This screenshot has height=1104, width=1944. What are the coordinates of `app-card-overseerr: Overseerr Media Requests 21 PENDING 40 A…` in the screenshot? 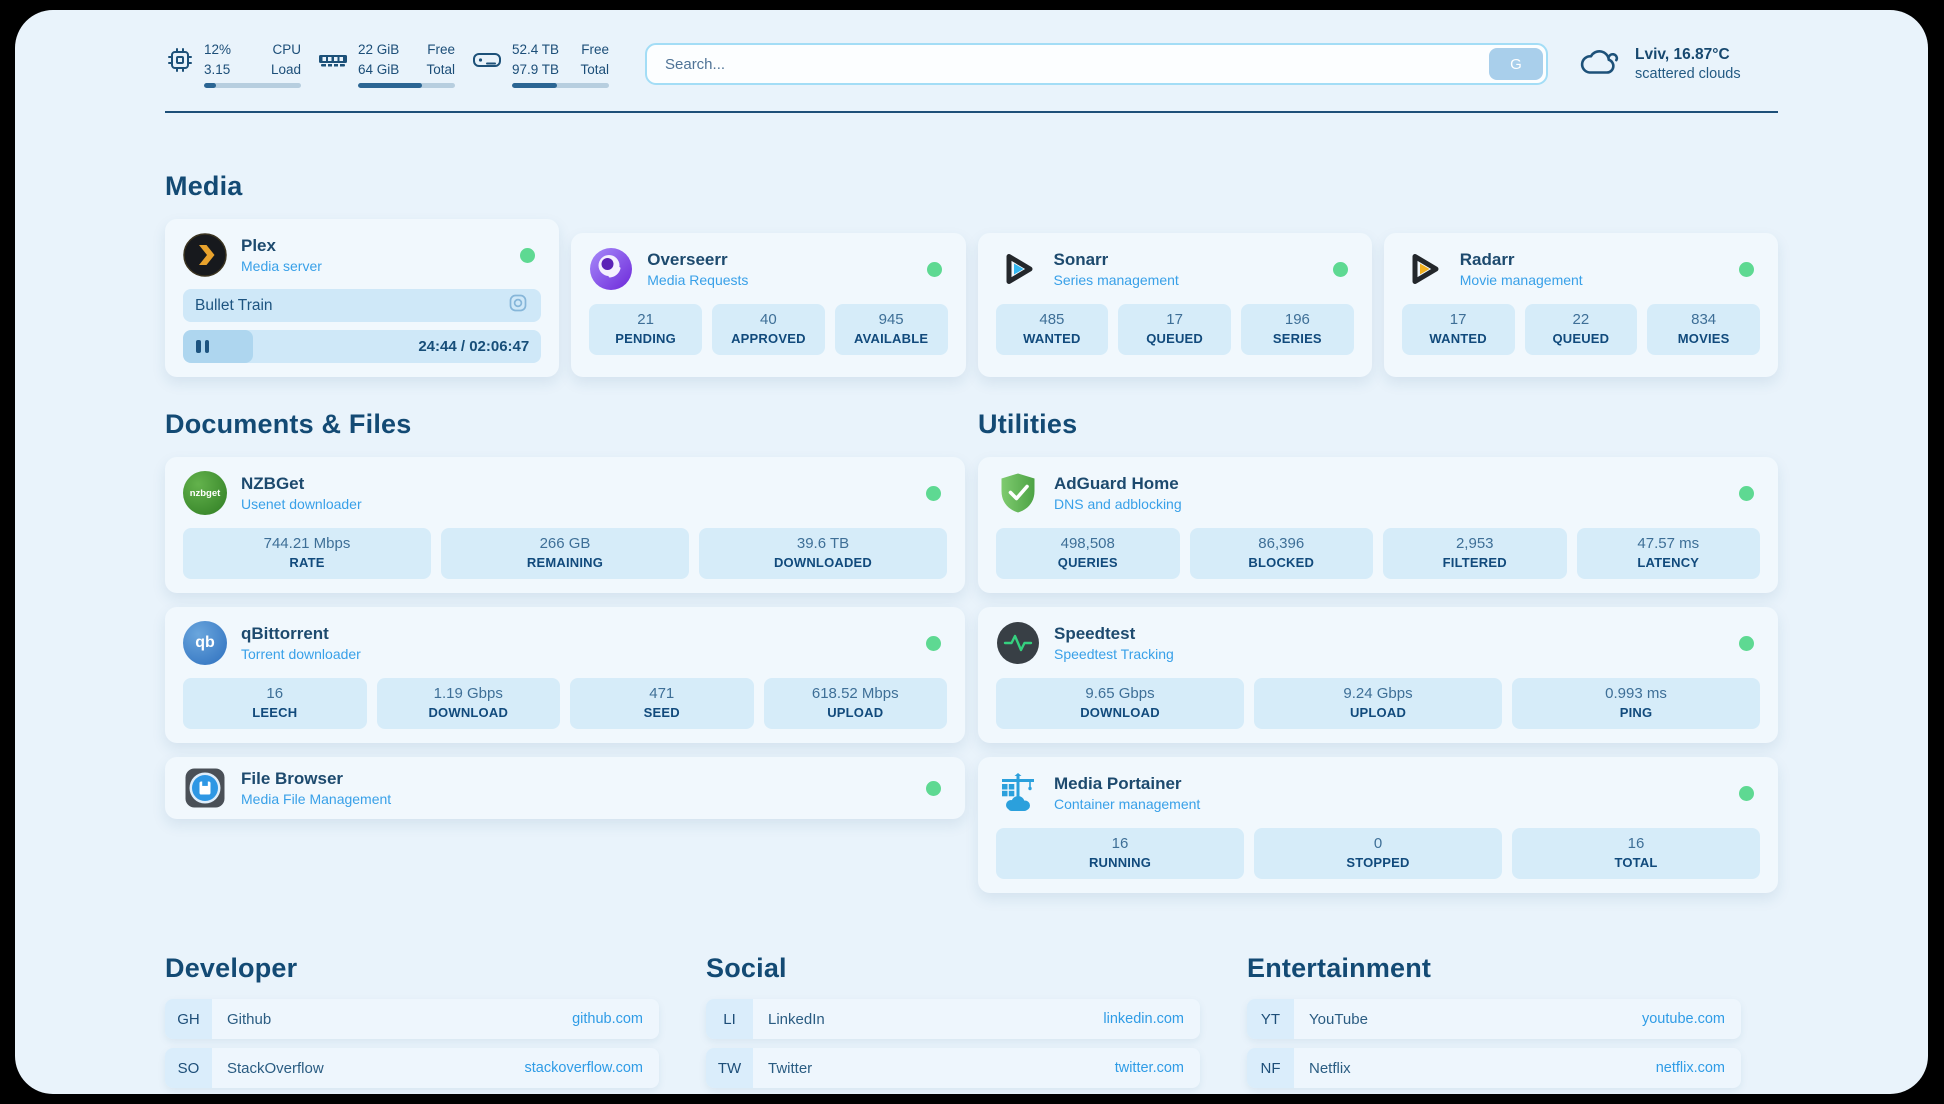 It's located at (768, 305).